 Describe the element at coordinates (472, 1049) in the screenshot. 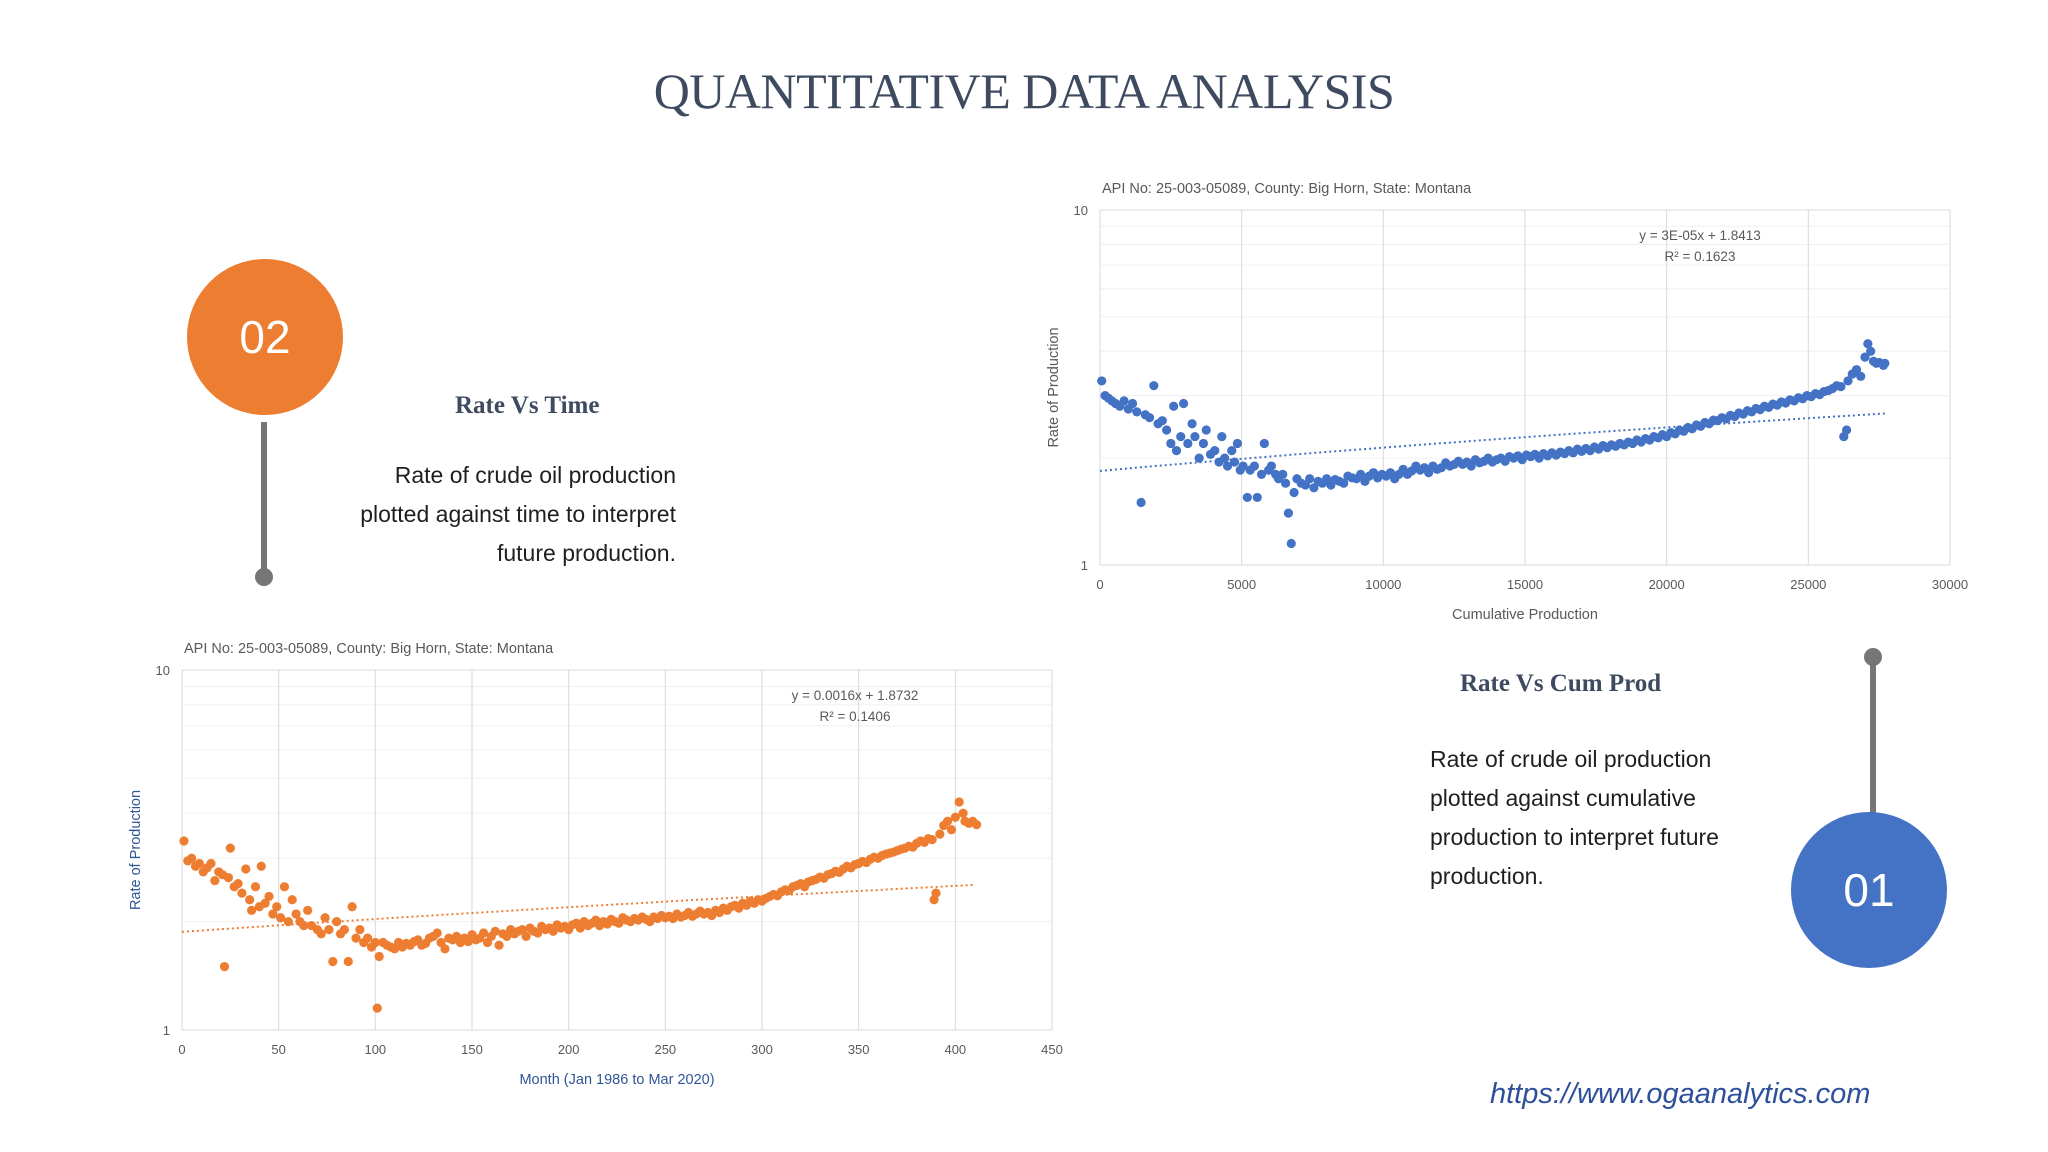

I see `x-tick-label: 150` at that location.